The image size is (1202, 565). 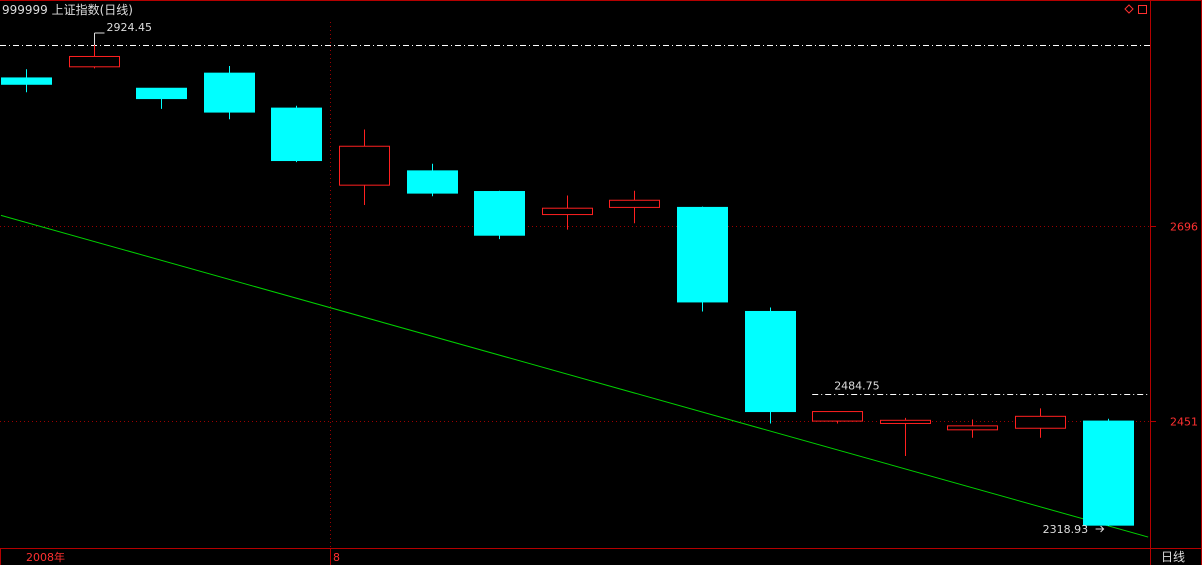 What do you see at coordinates (130, 27) in the screenshot?
I see `high-marker-label: 2924.45` at bounding box center [130, 27].